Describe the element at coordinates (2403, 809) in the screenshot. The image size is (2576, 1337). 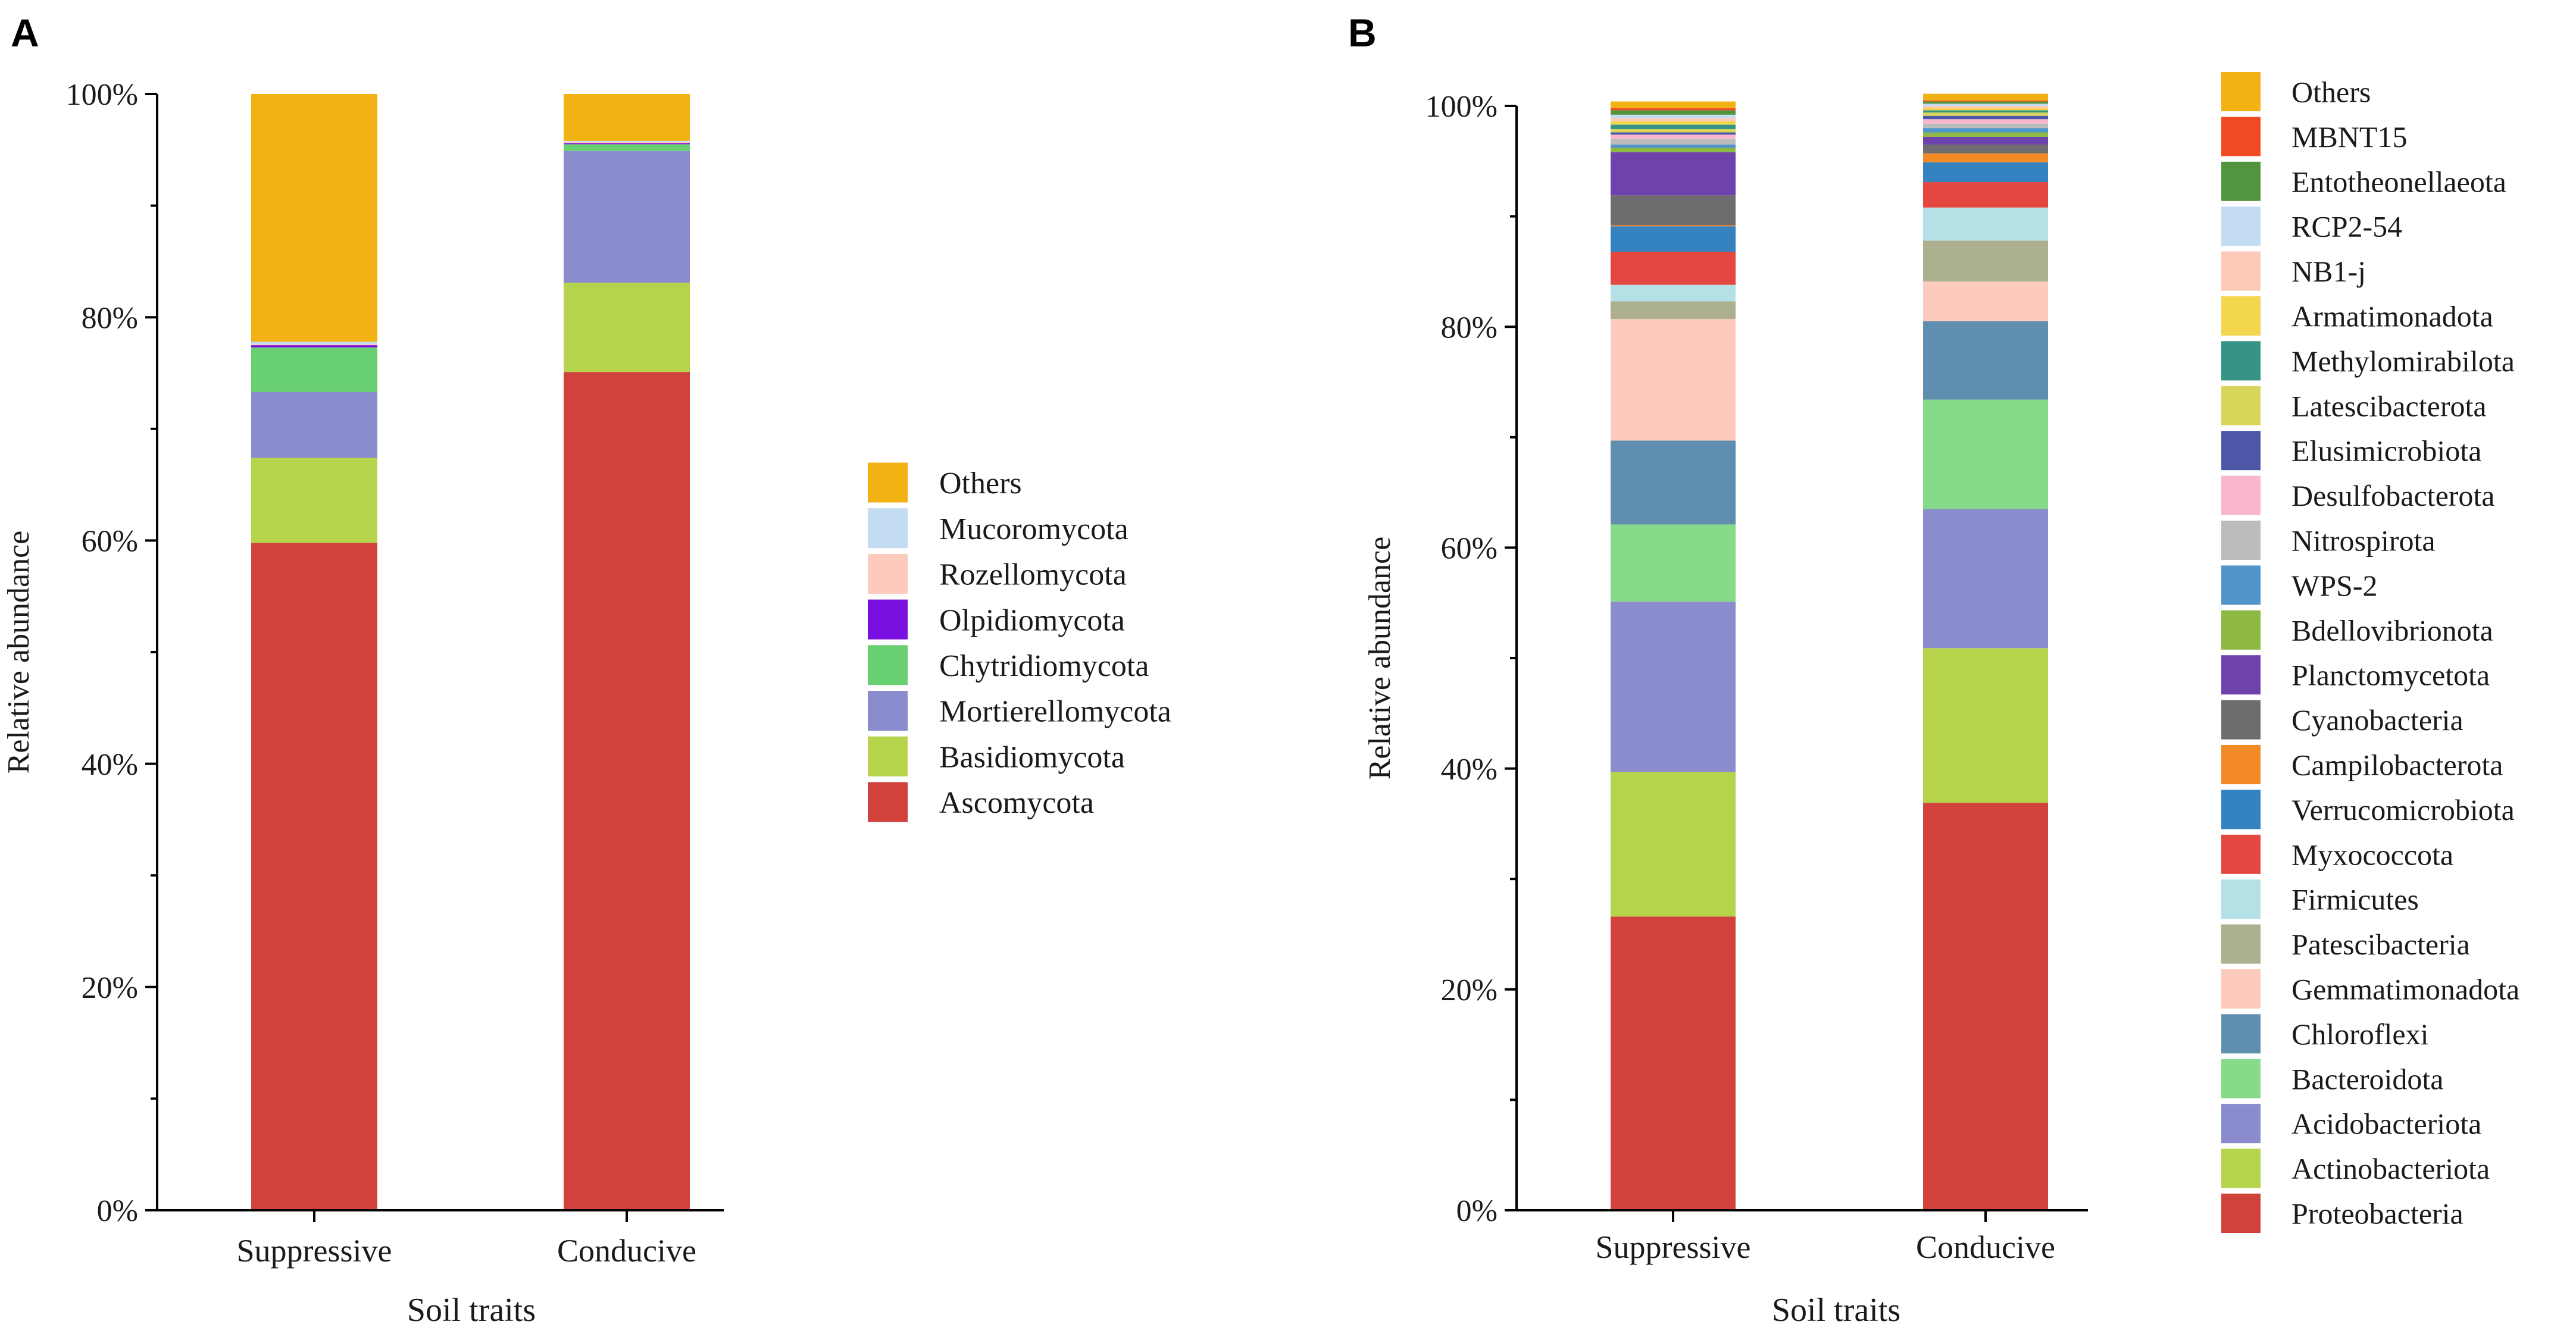
I see `panel-b-legend-label-verrucomicrobiota: Verrucomicrobiota` at that location.